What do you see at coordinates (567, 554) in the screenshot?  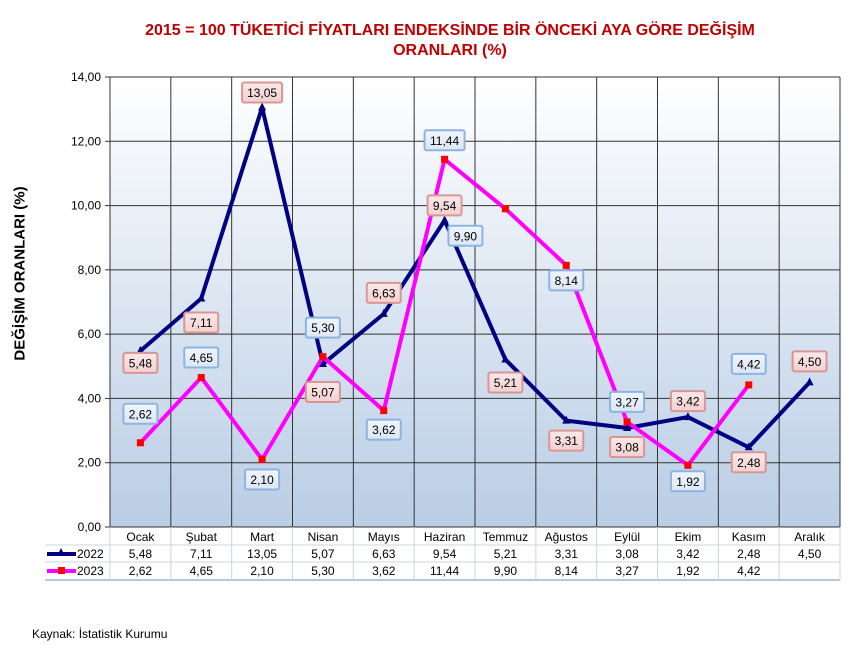 I see `table-cell: 3,31` at bounding box center [567, 554].